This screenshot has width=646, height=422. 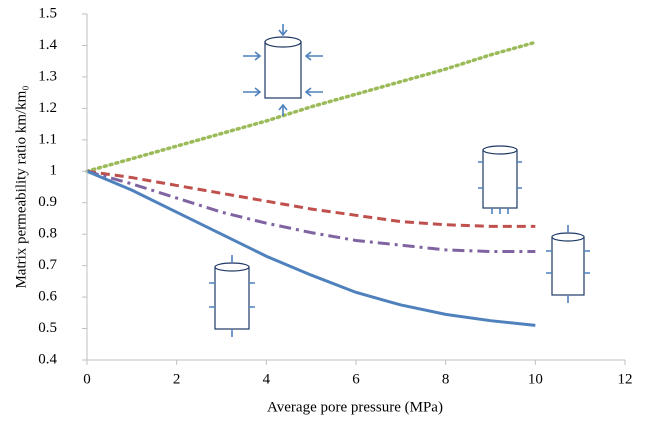 I want to click on x-tick-label: 0, so click(x=87, y=379).